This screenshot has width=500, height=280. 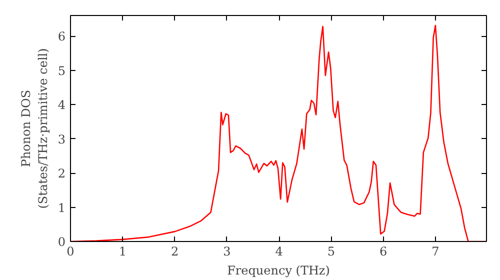 What do you see at coordinates (62, 242) in the screenshot?
I see `y-tick-label: 0` at bounding box center [62, 242].